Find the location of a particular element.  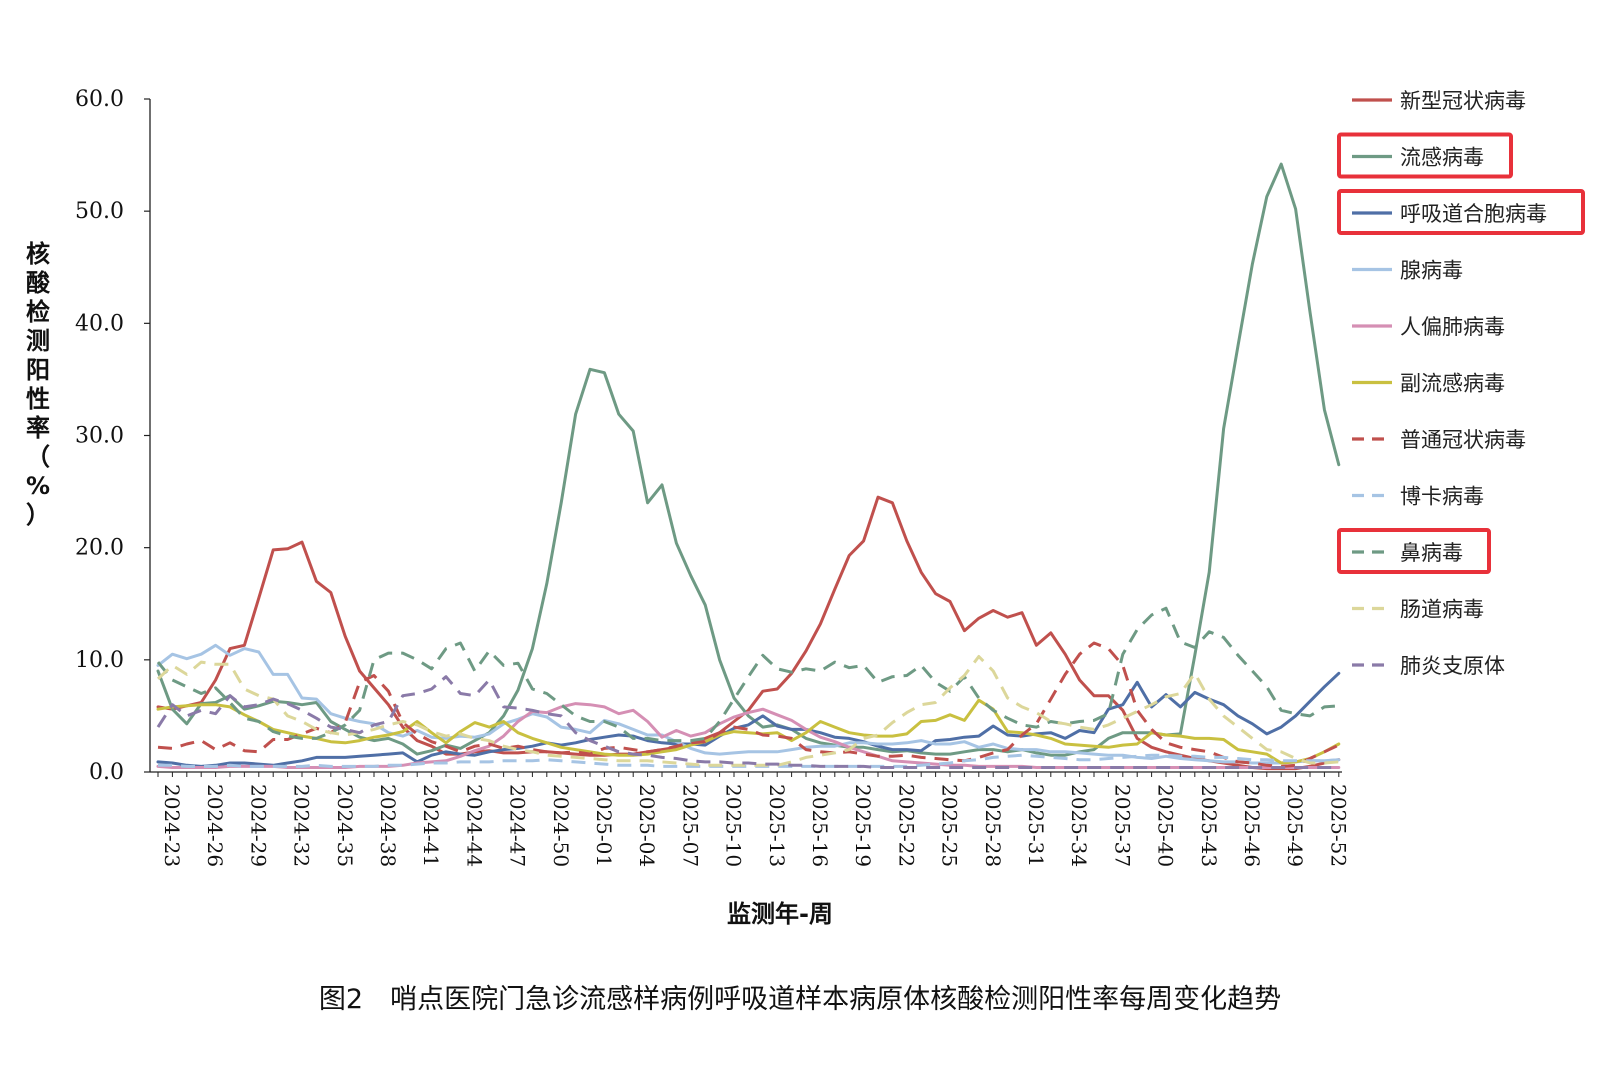

legend-label: 鼻病毒 is located at coordinates (1431, 553).